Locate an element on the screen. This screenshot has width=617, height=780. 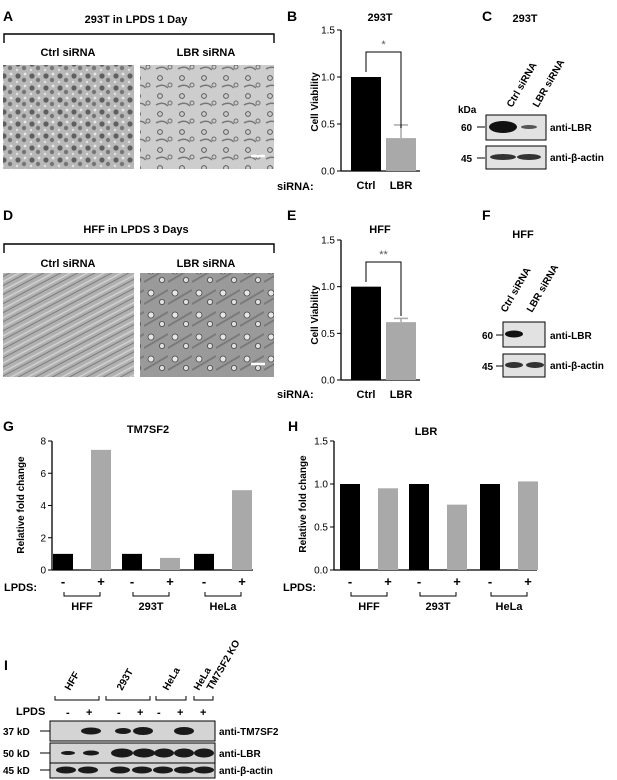
panel-f-title: HFF is located at coordinates (523, 235).